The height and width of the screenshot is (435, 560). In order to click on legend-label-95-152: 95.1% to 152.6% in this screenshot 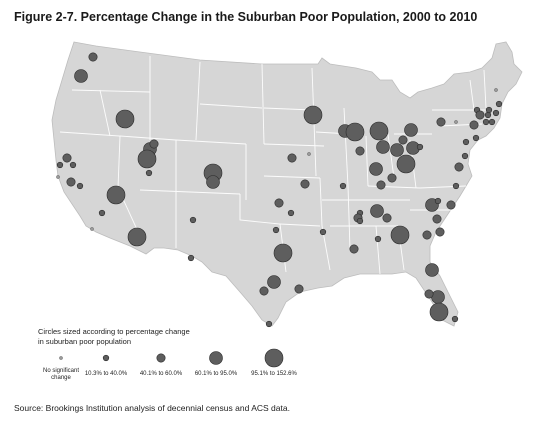, I will do `click(274, 374)`.